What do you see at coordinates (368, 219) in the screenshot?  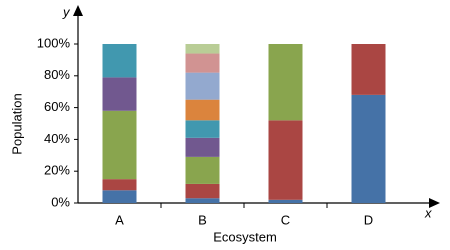 I see `x-tick-label: D` at bounding box center [368, 219].